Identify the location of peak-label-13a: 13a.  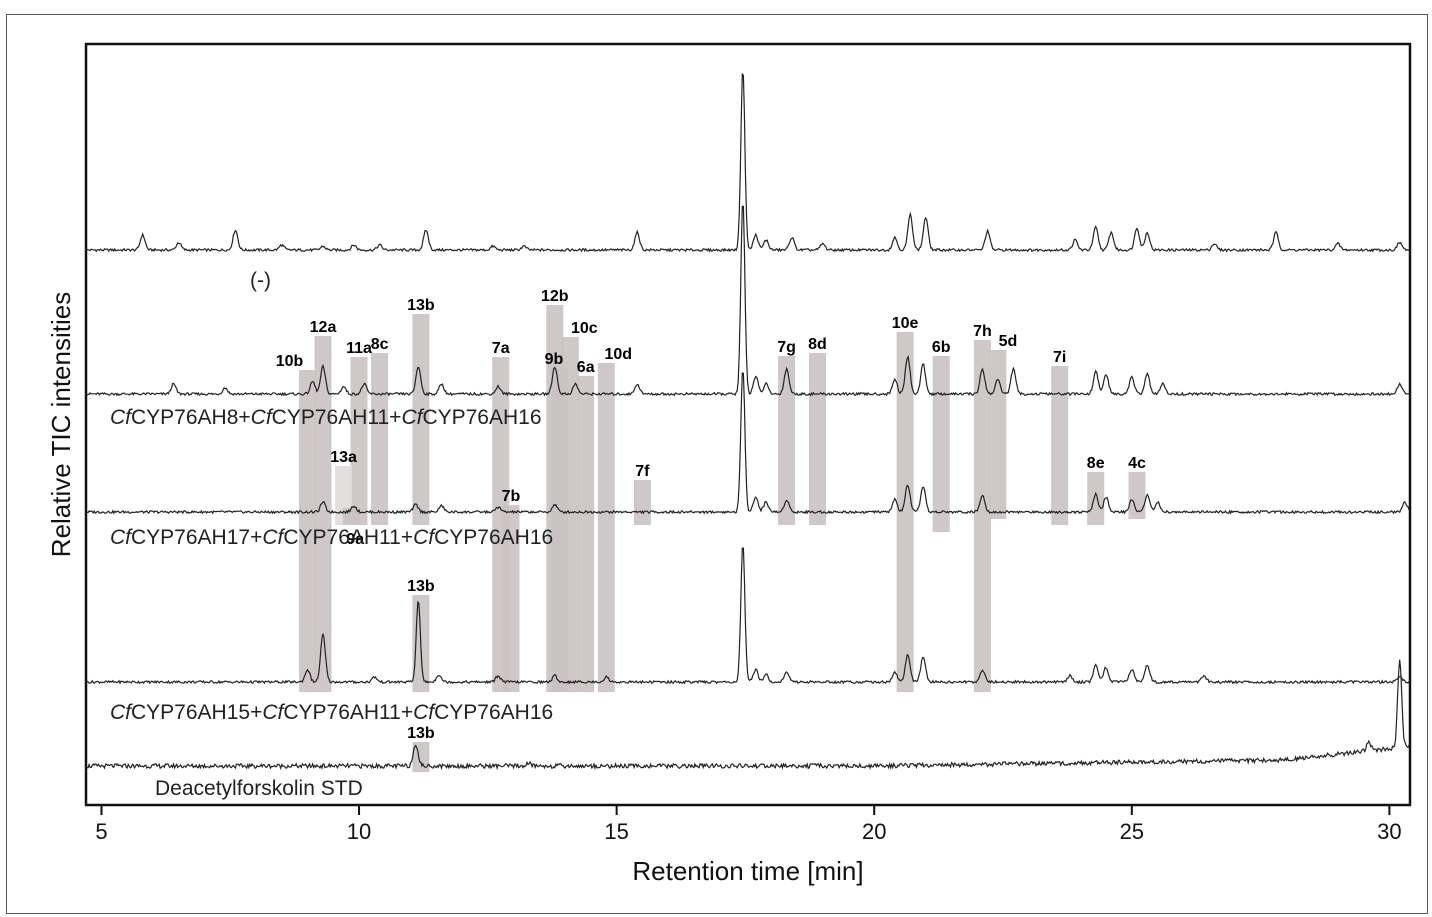
(343, 457).